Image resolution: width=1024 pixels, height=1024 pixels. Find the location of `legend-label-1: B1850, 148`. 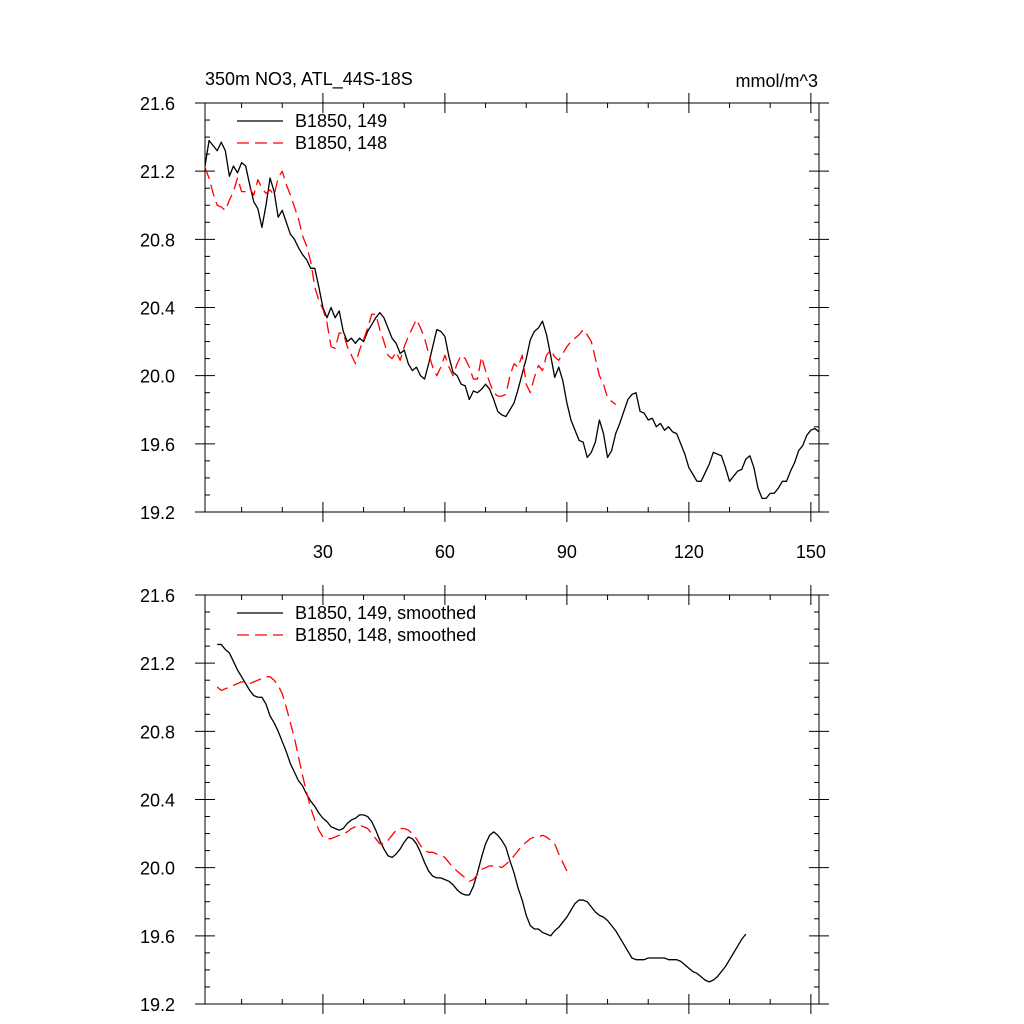

legend-label-1: B1850, 148 is located at coordinates (341, 143).